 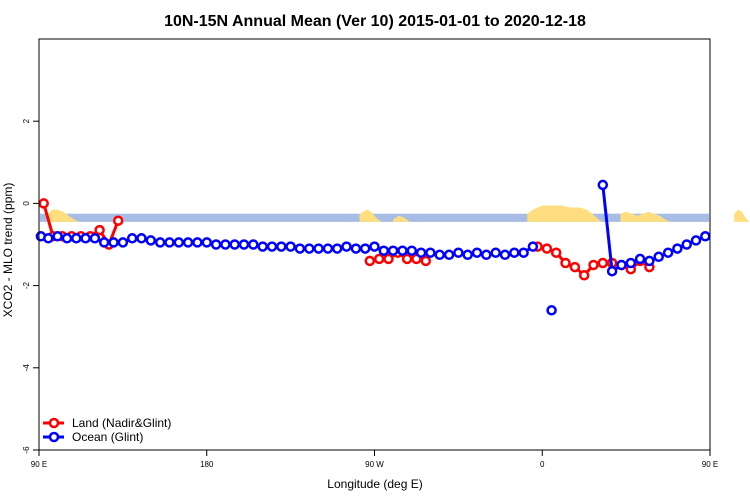 I want to click on x-tick-label-2: 90 W, so click(x=374, y=464).